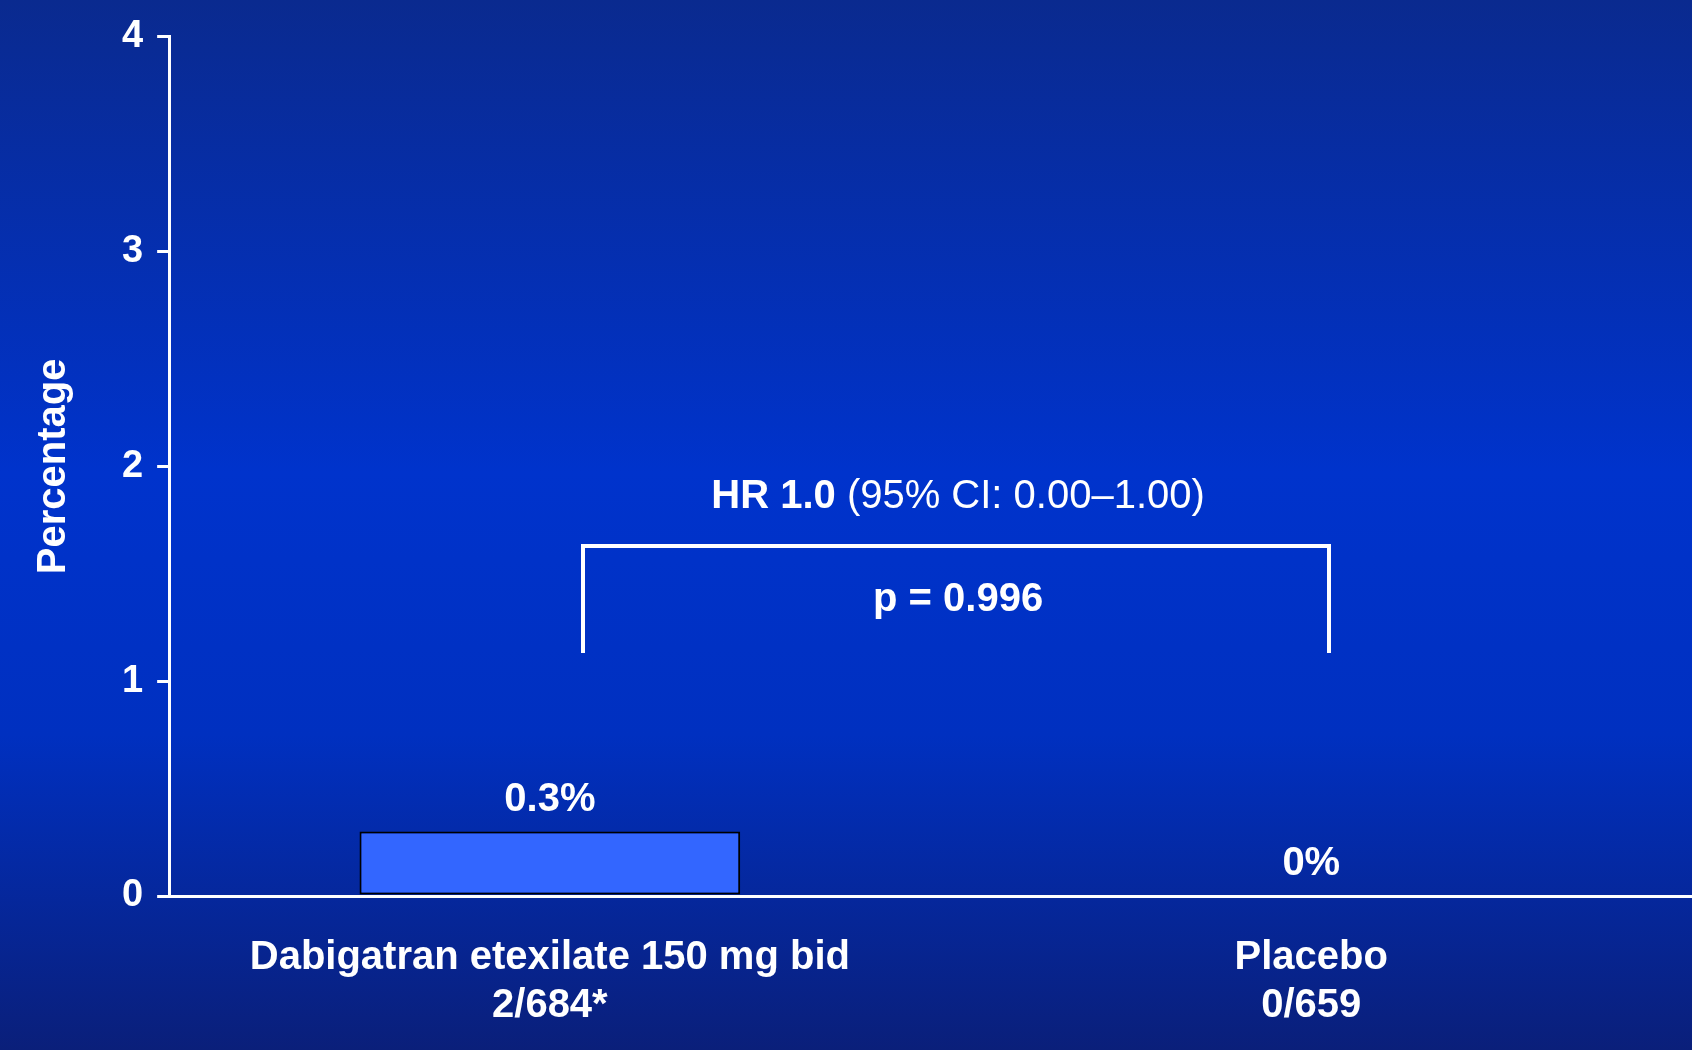  I want to click on annotation: p = 0.996, so click(958, 596).